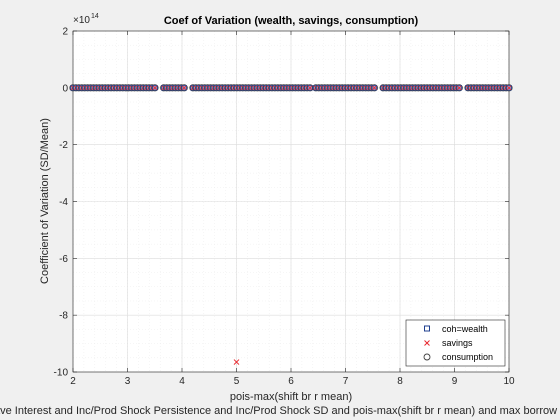 The image size is (560, 420). What do you see at coordinates (182, 381) in the screenshot?
I see `x-tick-label: 4` at bounding box center [182, 381].